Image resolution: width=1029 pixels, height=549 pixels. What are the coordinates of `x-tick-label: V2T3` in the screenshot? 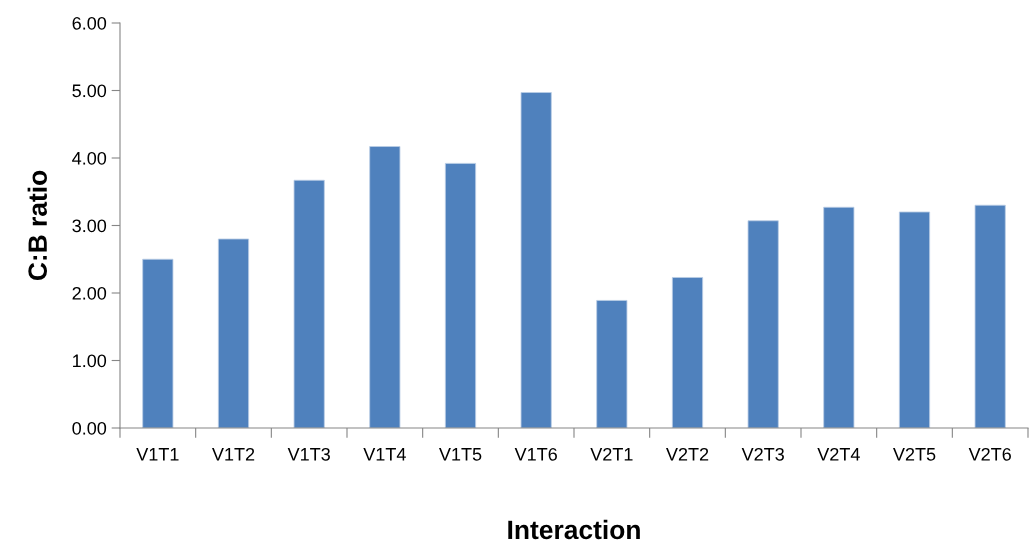 It's located at (762, 454).